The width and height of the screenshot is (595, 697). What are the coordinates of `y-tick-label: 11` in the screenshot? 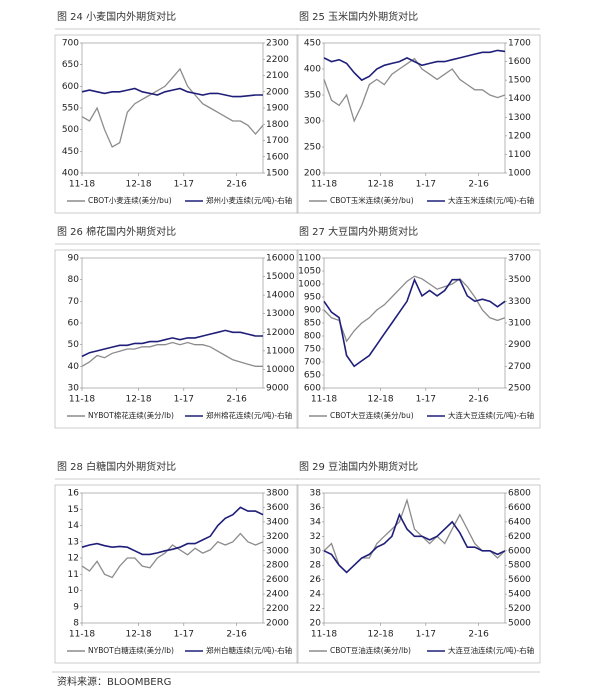 It's located at (73, 575).